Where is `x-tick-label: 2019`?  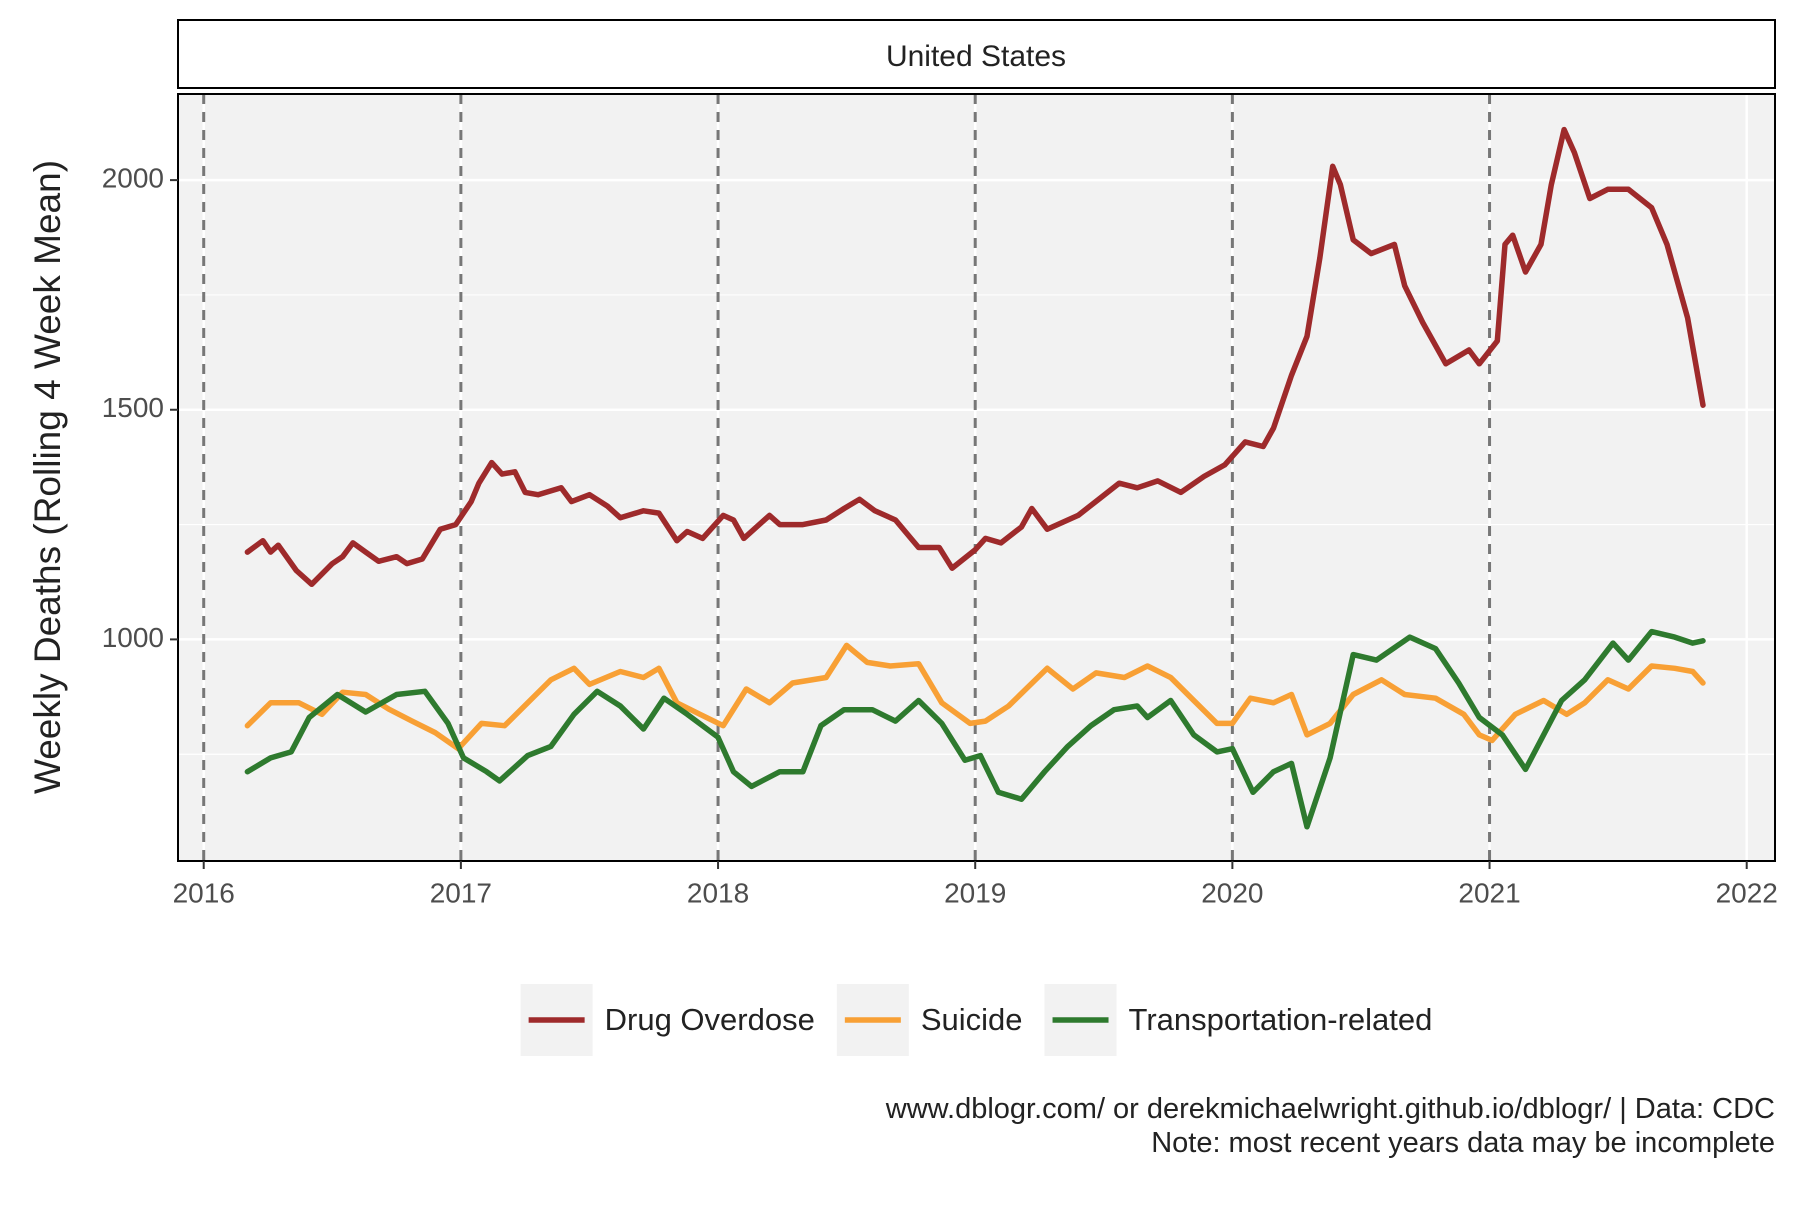 x-tick-label: 2019 is located at coordinates (975, 892).